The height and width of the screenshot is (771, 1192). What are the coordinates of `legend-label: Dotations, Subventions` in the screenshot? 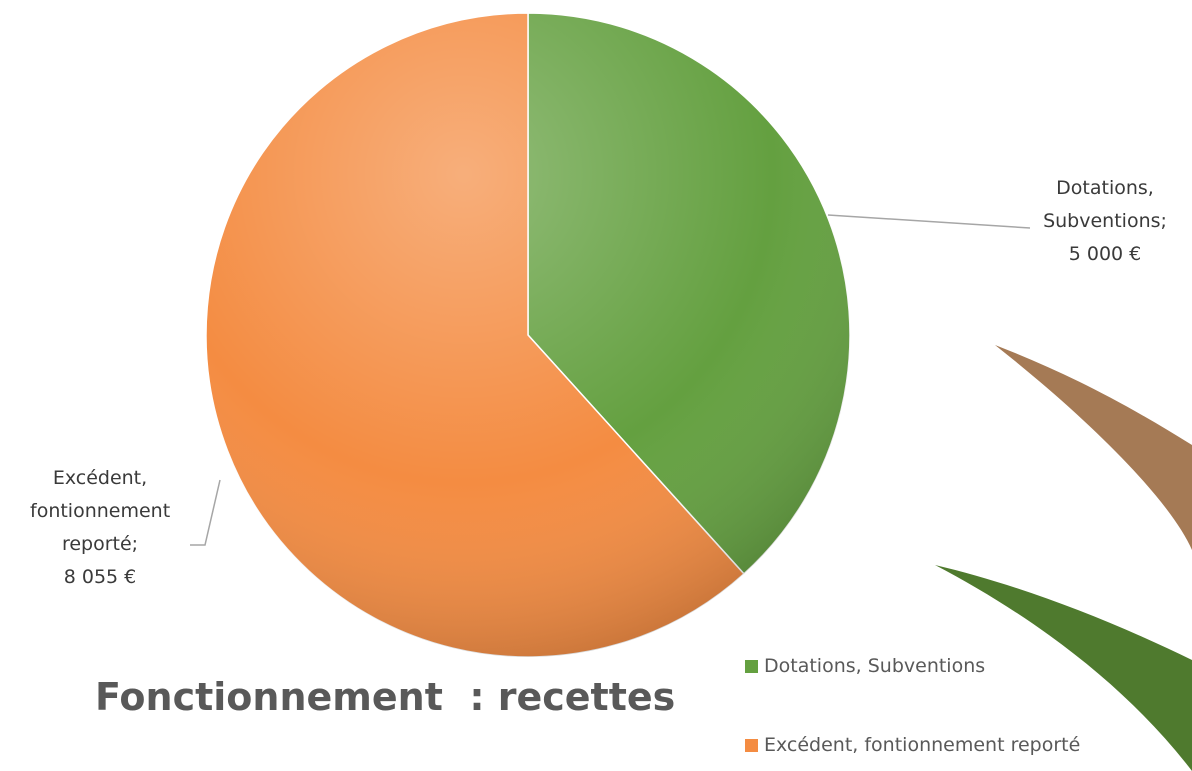 It's located at (875, 666).